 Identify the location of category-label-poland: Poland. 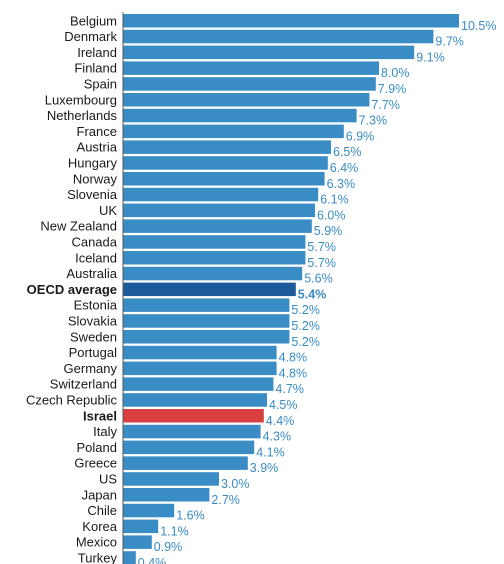
(97, 447).